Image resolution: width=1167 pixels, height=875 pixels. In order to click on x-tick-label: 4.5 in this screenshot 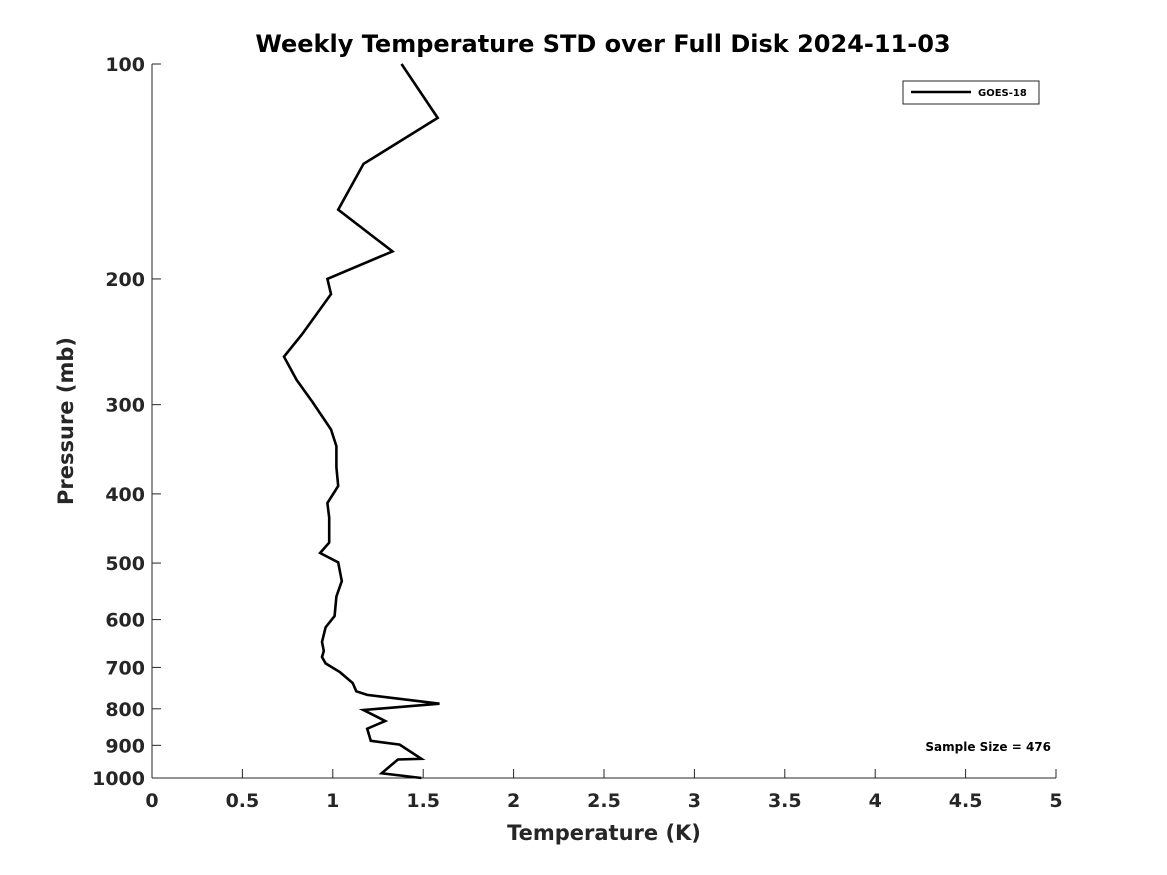, I will do `click(966, 801)`.